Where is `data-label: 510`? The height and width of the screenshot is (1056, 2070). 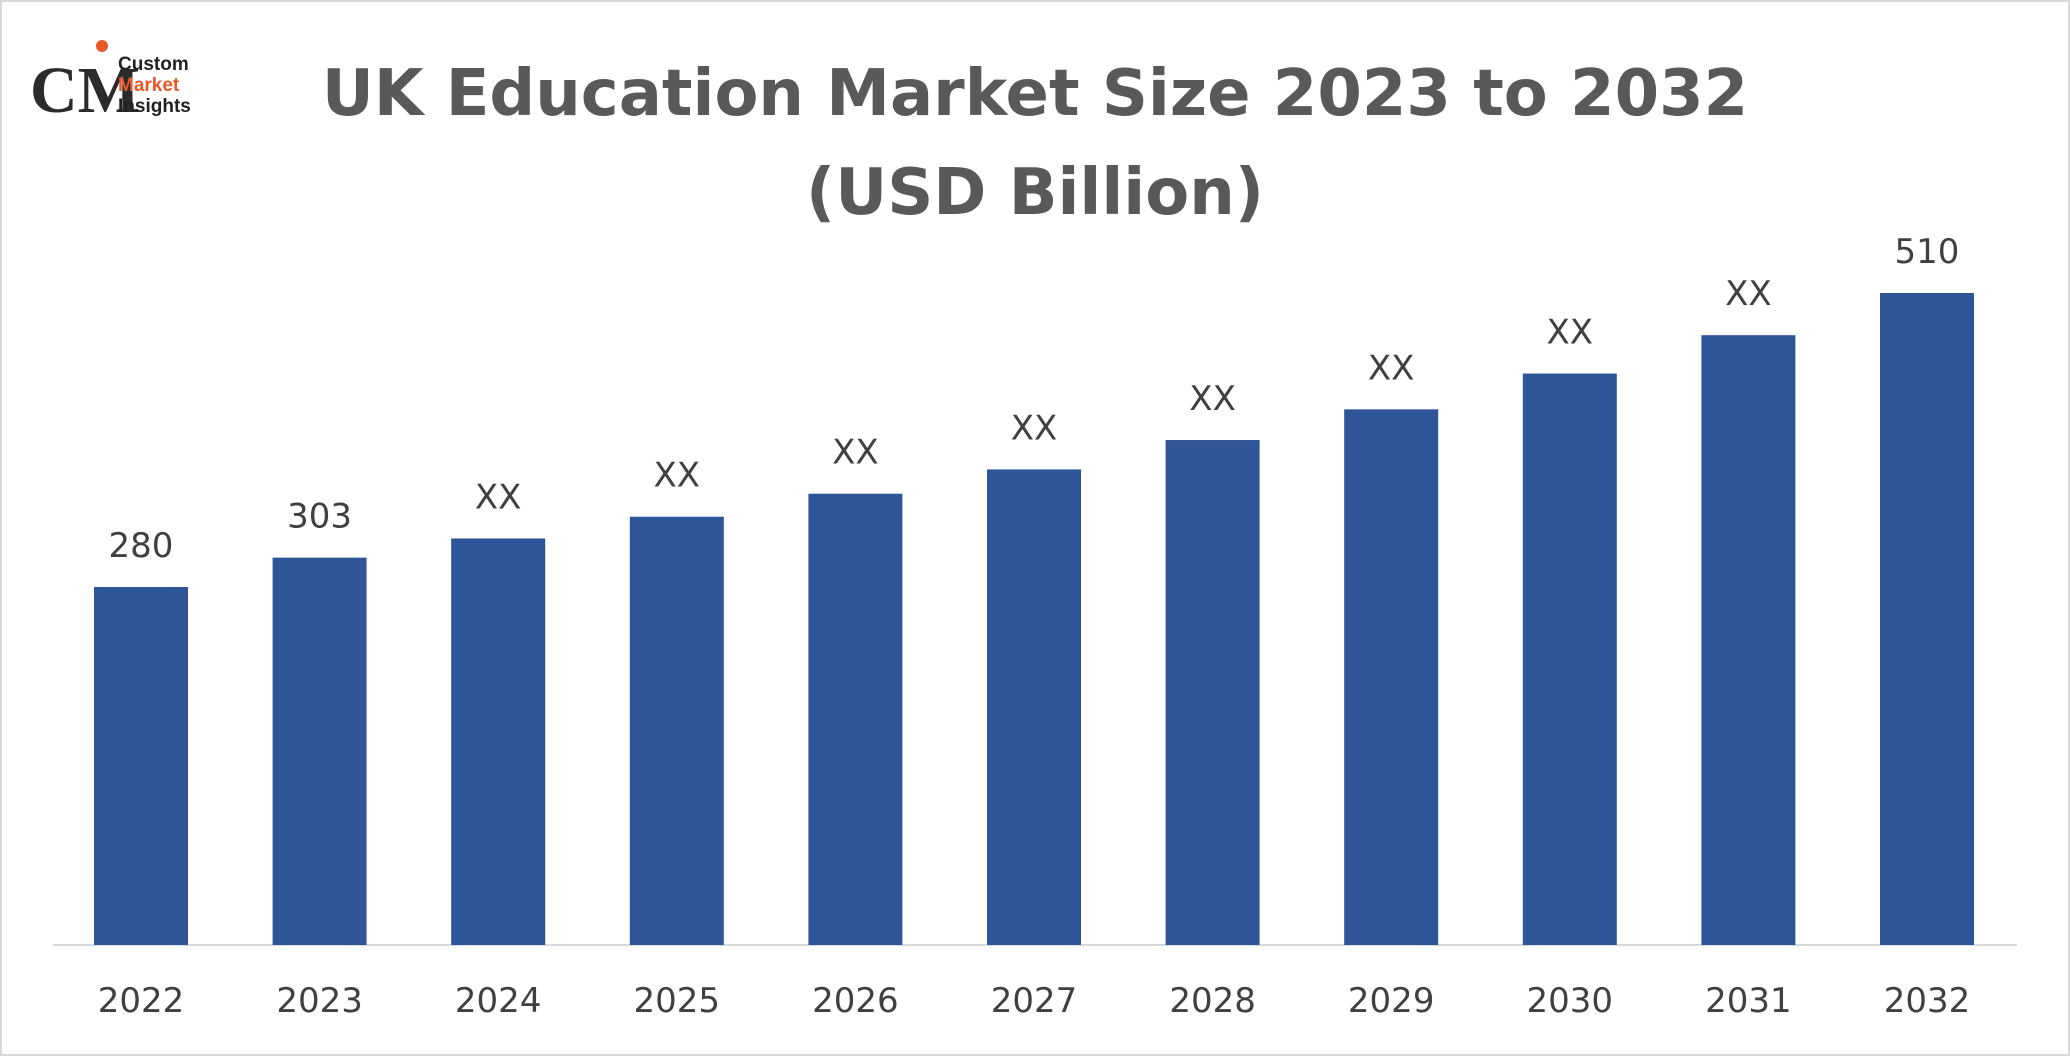 data-label: 510 is located at coordinates (1927, 252).